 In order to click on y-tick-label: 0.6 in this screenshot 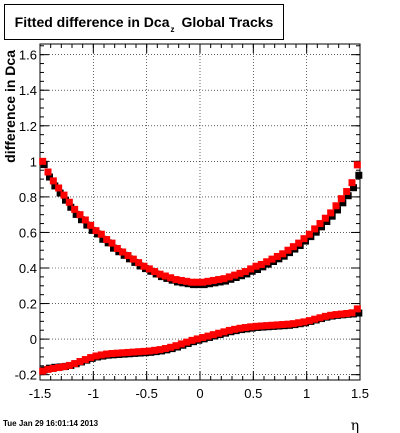, I will do `click(28, 232)`.